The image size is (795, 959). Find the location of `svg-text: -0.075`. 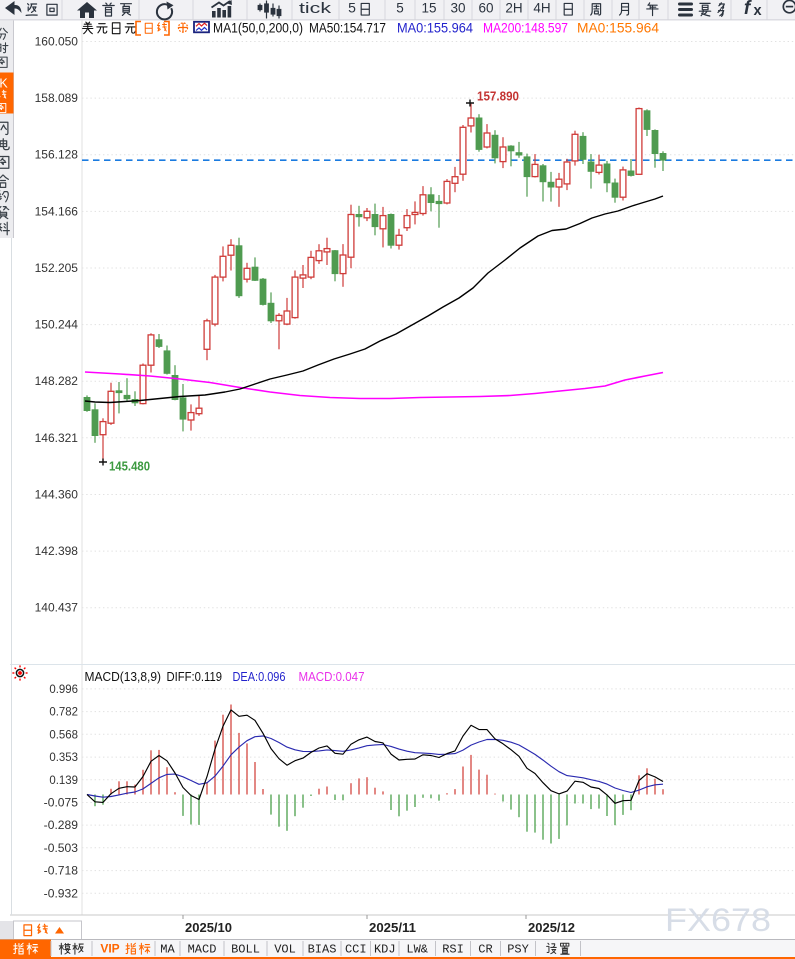

svg-text: -0.075 is located at coordinates (61, 803).